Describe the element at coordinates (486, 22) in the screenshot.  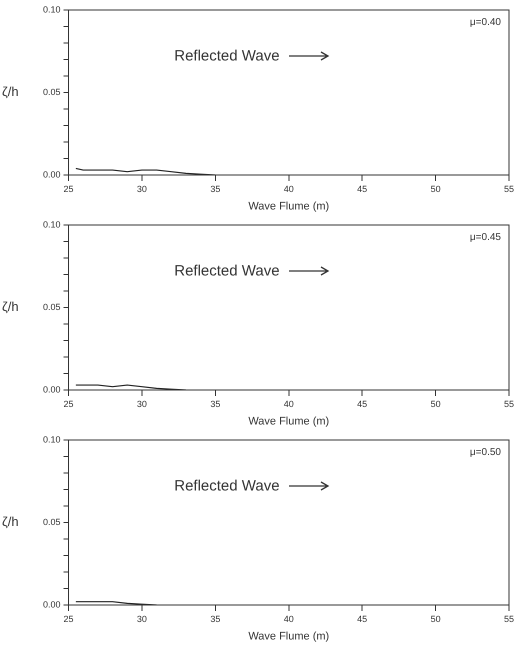
I see `annotation: μ=0.40` at that location.